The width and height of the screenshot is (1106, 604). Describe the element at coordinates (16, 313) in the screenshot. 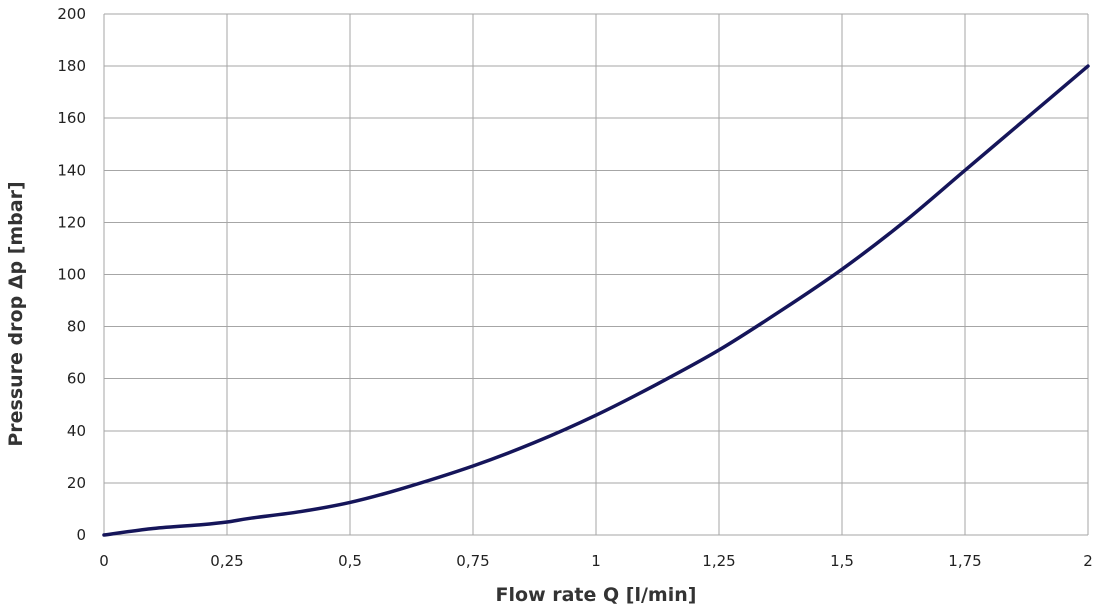

I see `y-axis-title: Pressure drop Δp [mbar]` at that location.